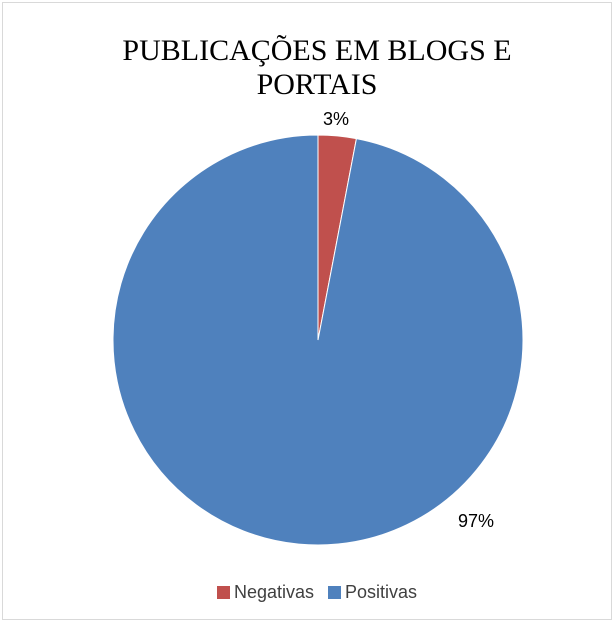 The image size is (616, 624). Describe the element at coordinates (334, 592) in the screenshot. I see `legend-swatch-positivas` at that location.